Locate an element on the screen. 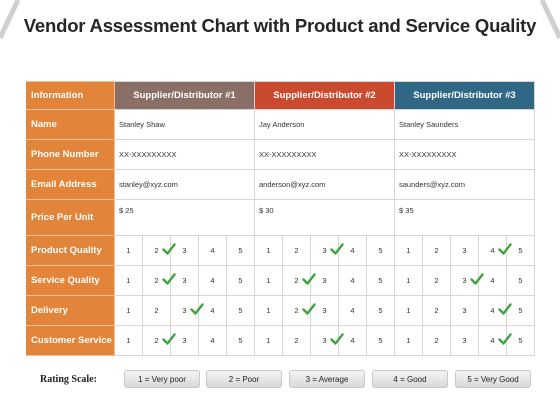 The width and height of the screenshot is (560, 420). rating-row-product-quality: Product Quality 1 2 3 4 5 1 2 3 4 5 1 2 3 4 5 is located at coordinates (280, 250).